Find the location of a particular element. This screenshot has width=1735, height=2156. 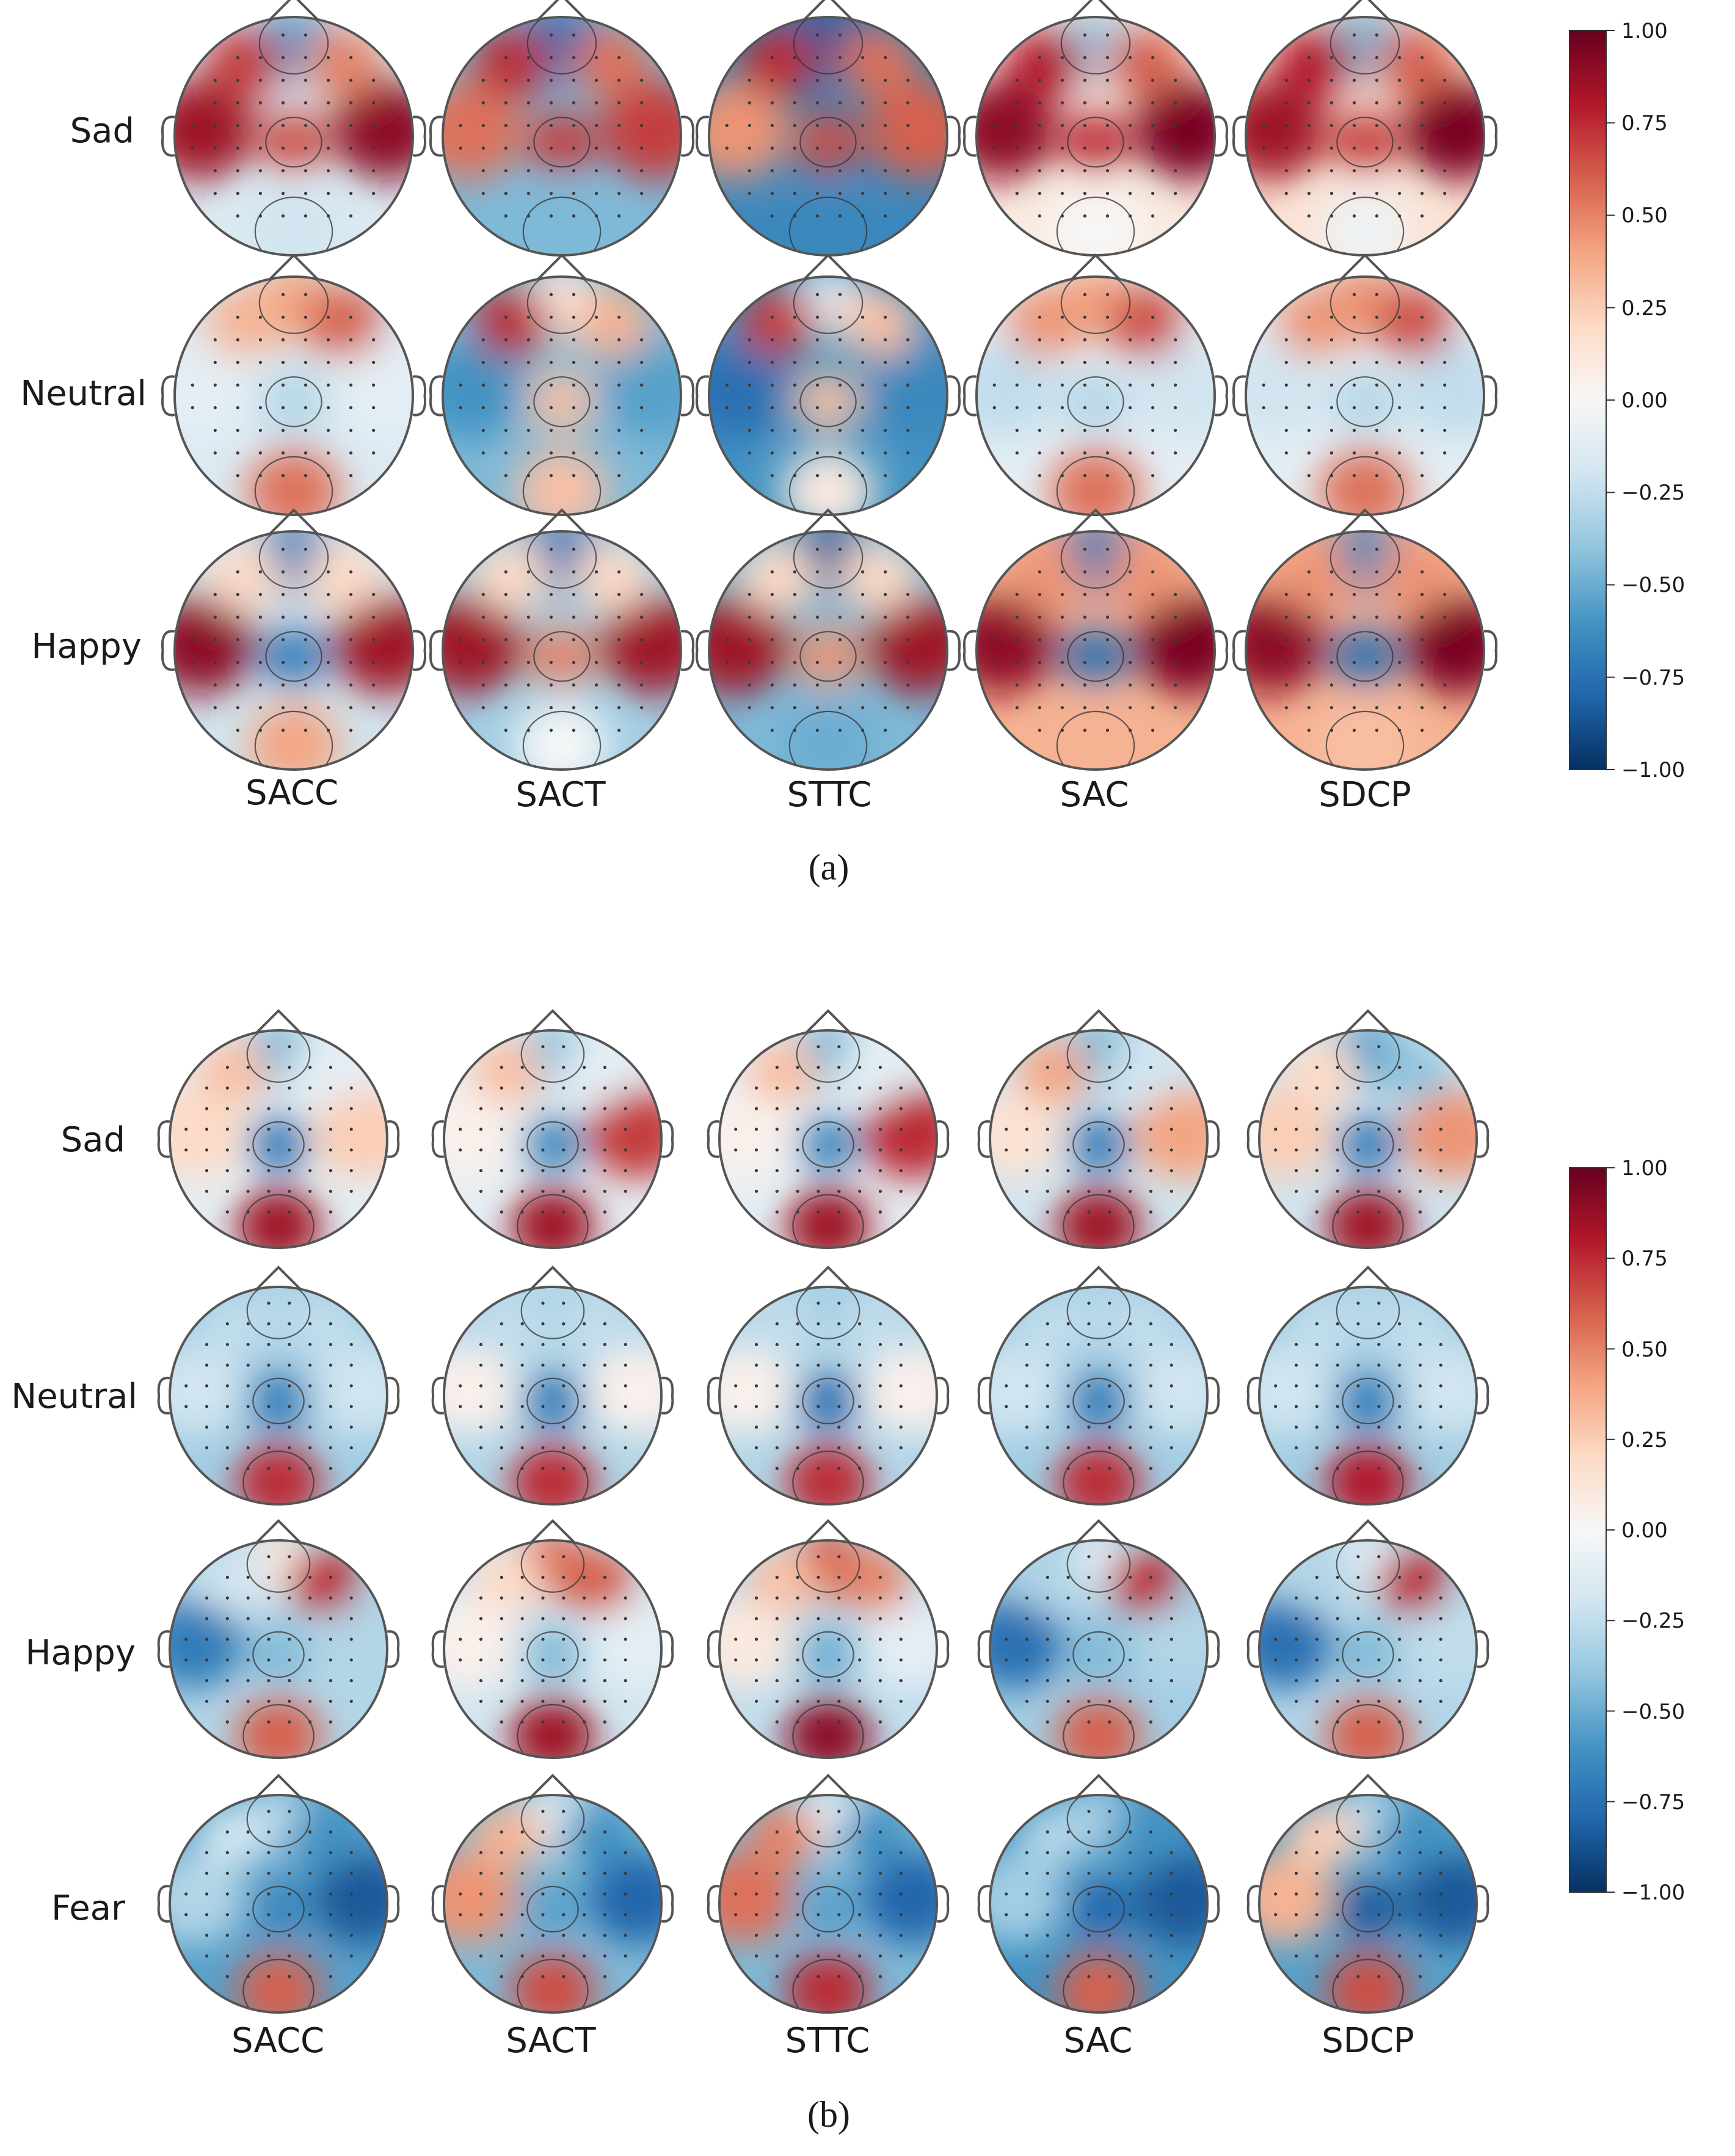

panel-a-row-label-happy: Happy is located at coordinates (87, 646).